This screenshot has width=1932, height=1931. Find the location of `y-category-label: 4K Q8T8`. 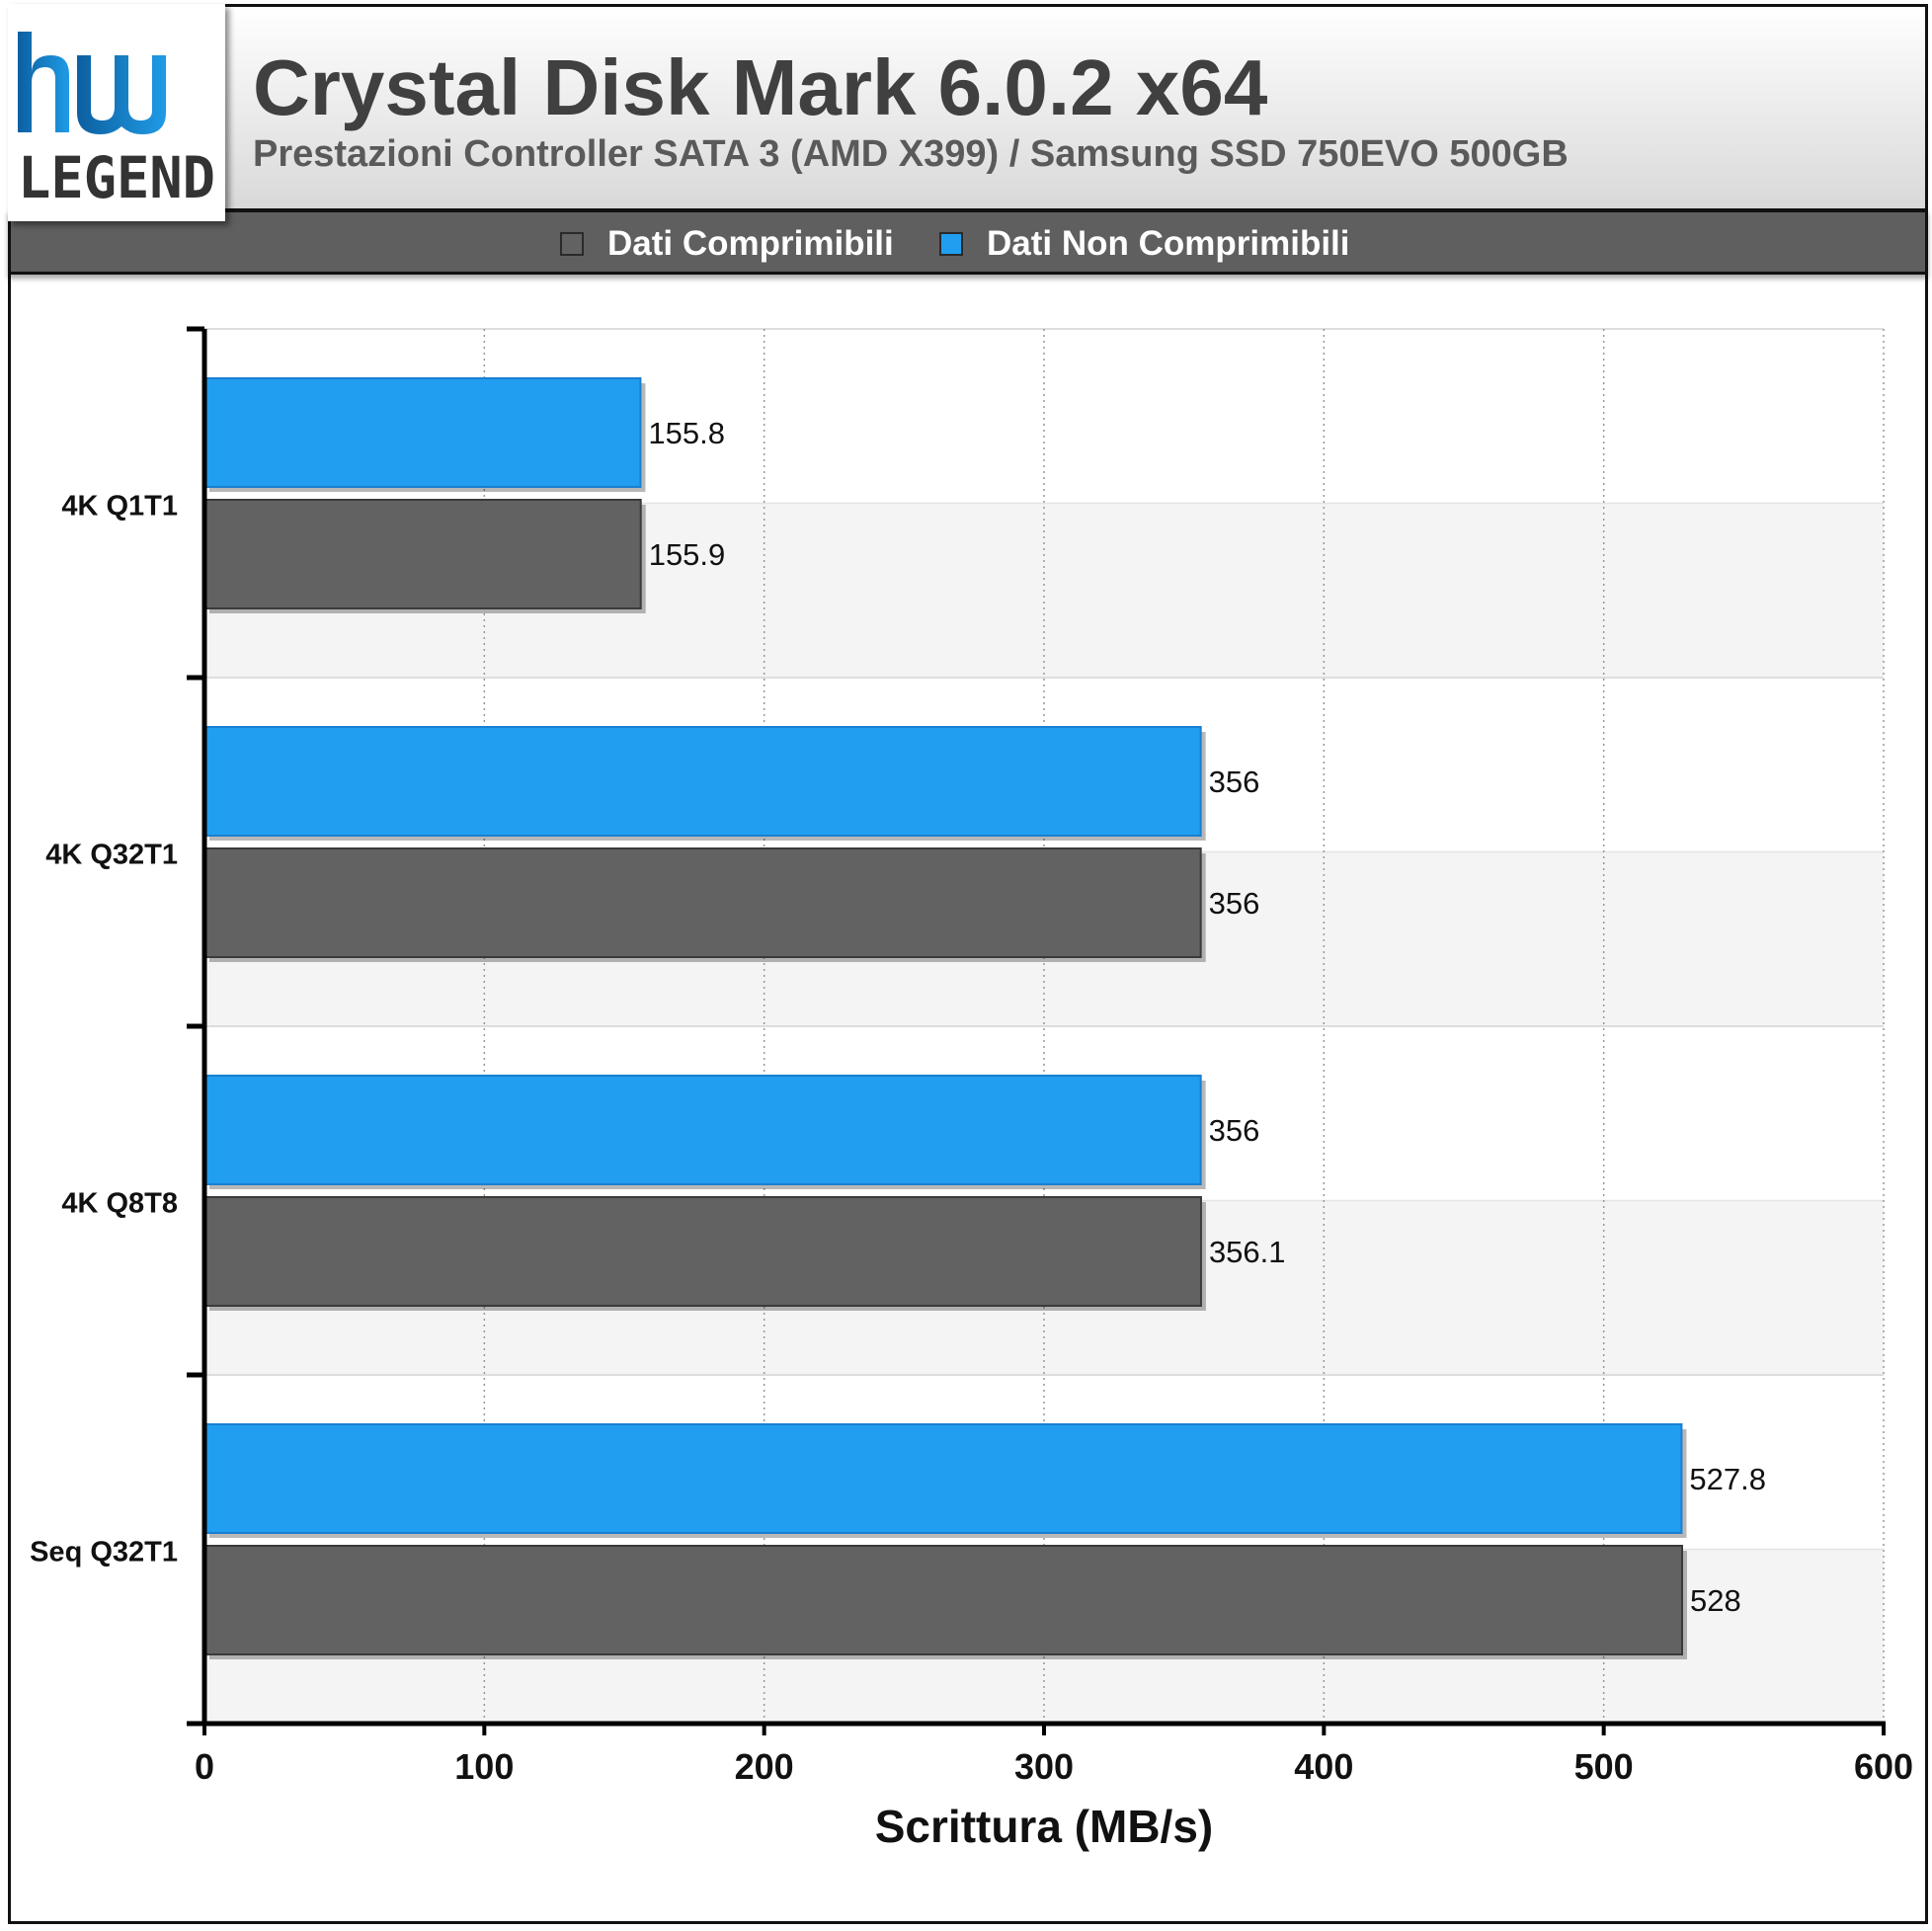

y-category-label: 4K Q8T8 is located at coordinates (119, 1204).